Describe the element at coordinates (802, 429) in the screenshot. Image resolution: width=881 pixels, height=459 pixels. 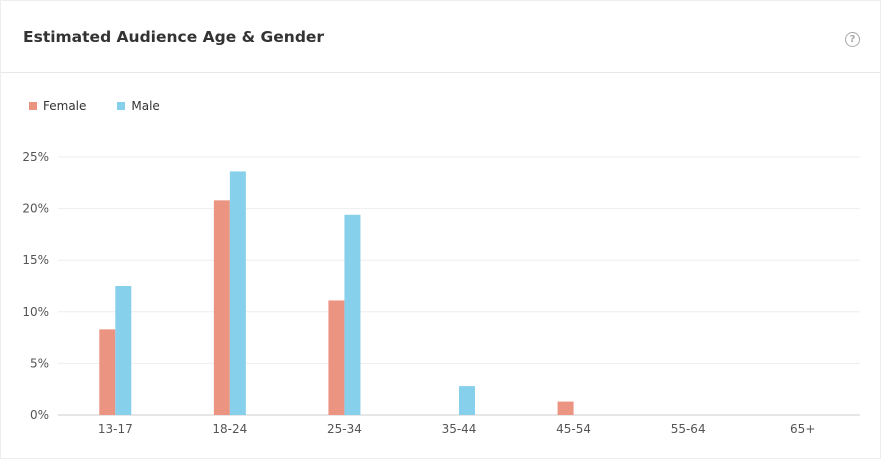
I see `x-tick-label: 65+` at that location.